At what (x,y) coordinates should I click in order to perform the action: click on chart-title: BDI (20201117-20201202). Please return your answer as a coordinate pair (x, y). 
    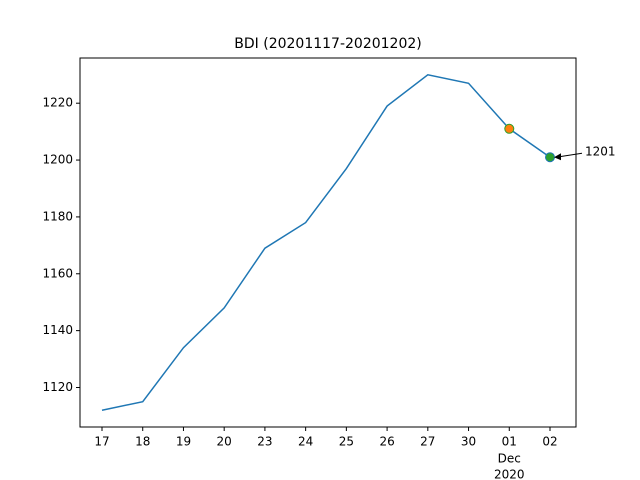
    Looking at the image, I should click on (327, 44).